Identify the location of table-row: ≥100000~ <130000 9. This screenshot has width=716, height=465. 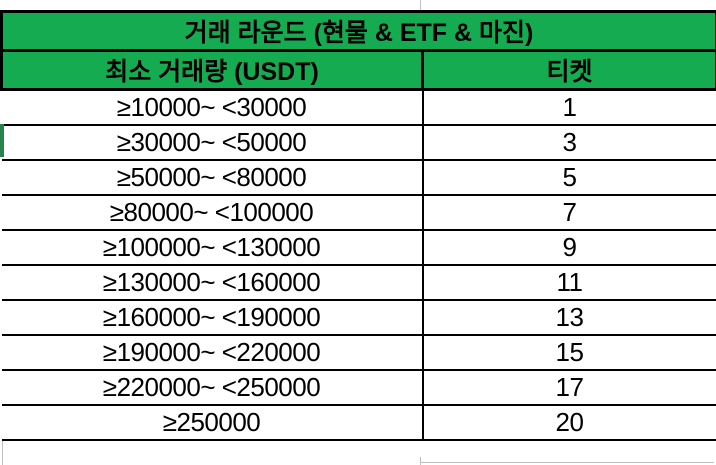
(358, 247).